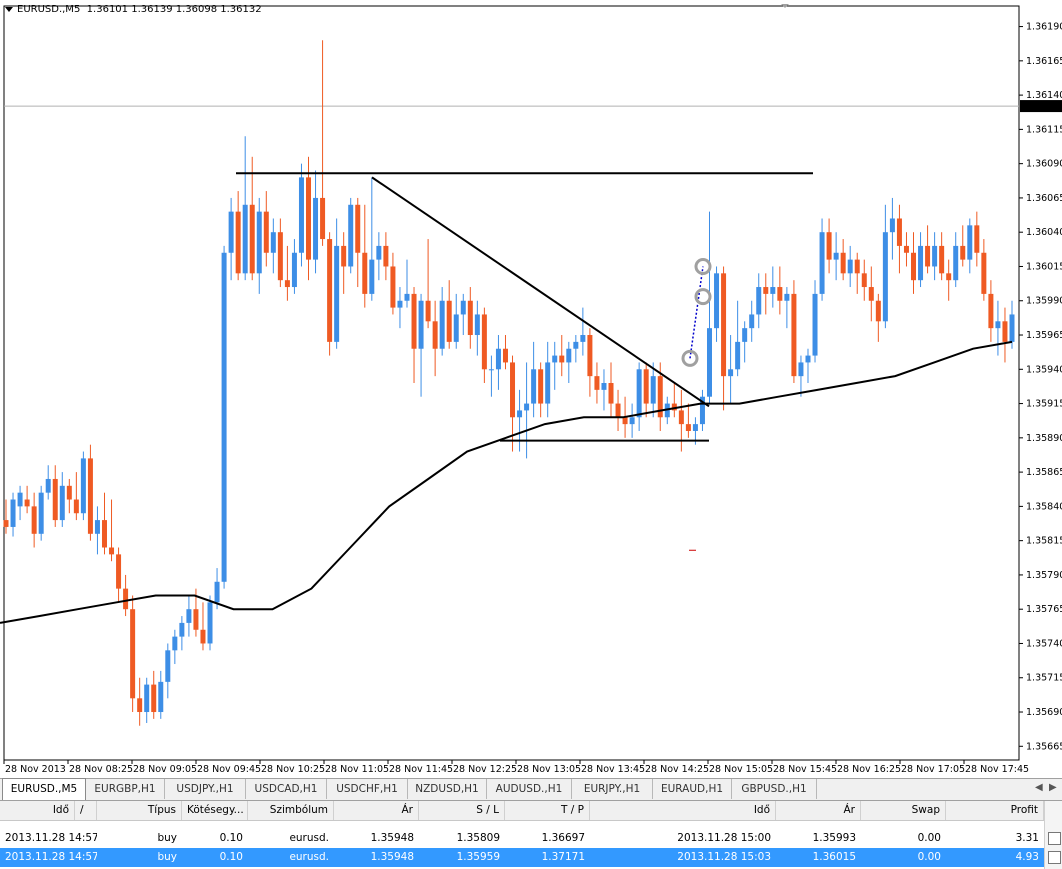 The width and height of the screenshot is (1062, 869). Describe the element at coordinates (724, 838) in the screenshot. I see `cell-close-time: 2013.11.28 15:00` at that location.